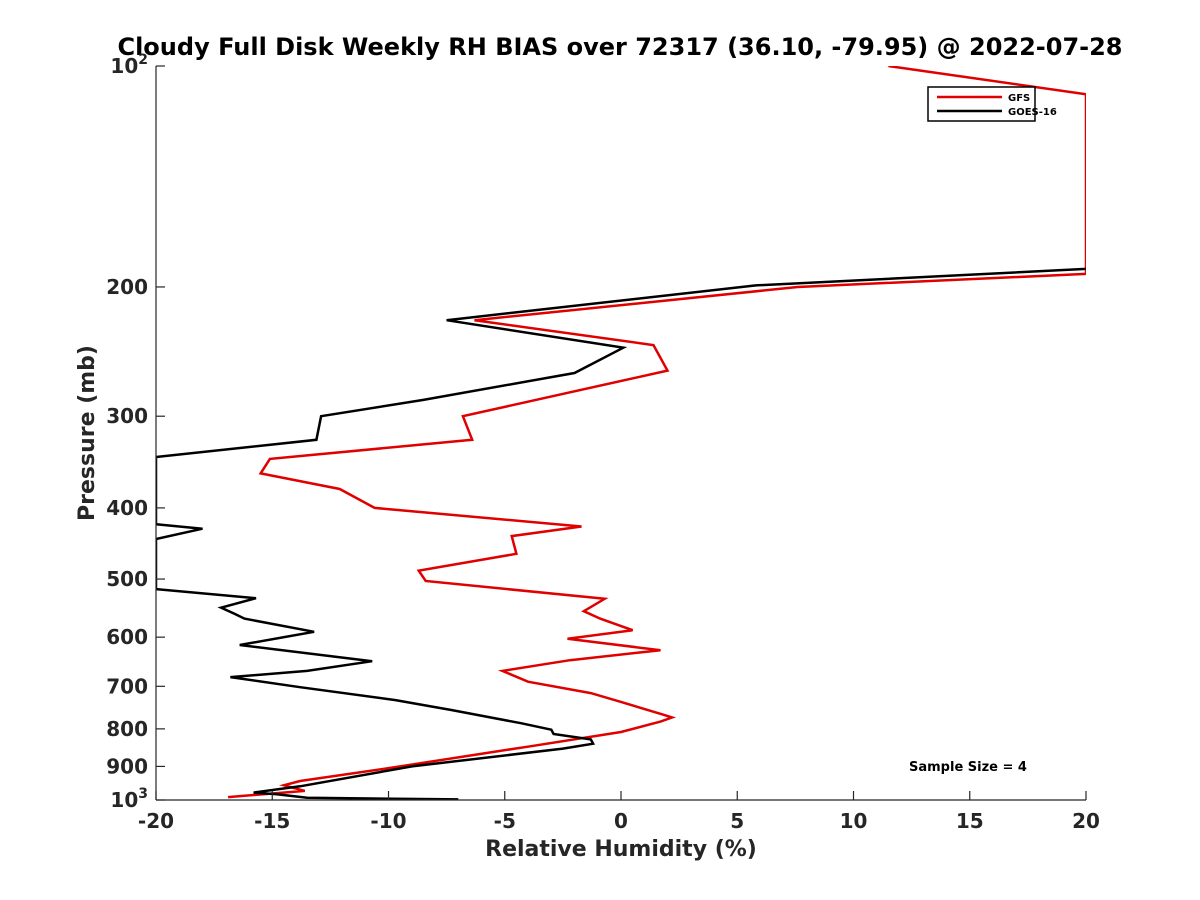 This screenshot has width=1200, height=900. Describe the element at coordinates (854, 821) in the screenshot. I see `x-tick-label: 10` at that location.